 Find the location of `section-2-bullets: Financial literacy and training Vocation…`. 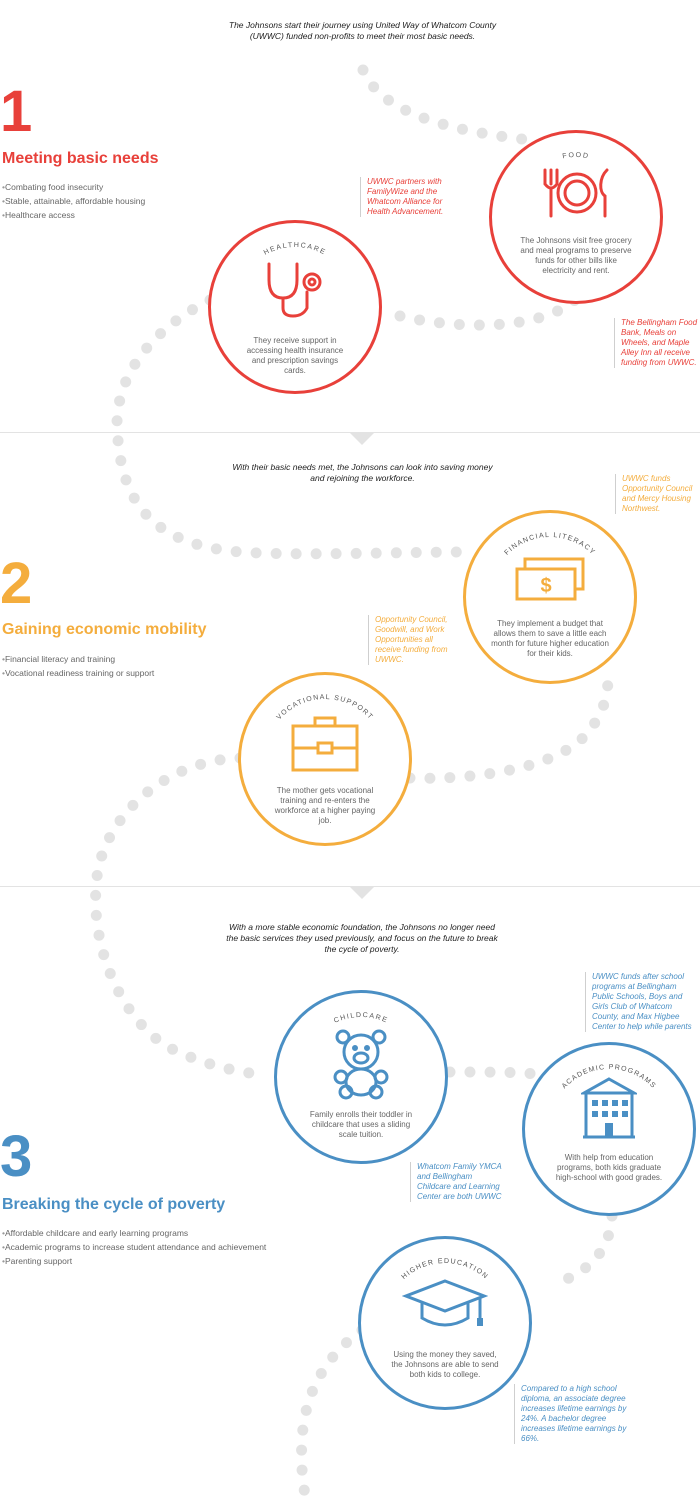

section-2-bullets: Financial literacy and training Vocation… is located at coordinates (78, 666).